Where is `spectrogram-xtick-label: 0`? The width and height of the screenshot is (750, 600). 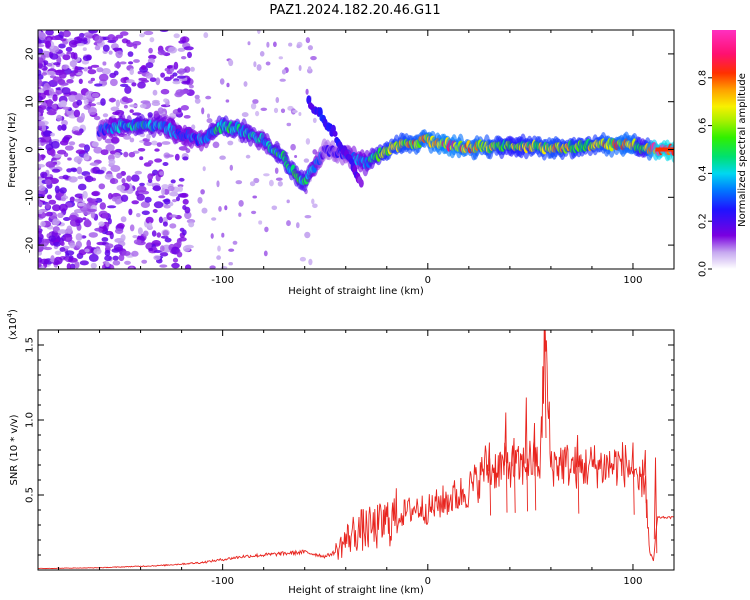 spectrogram-xtick-label: 0 is located at coordinates (428, 280).